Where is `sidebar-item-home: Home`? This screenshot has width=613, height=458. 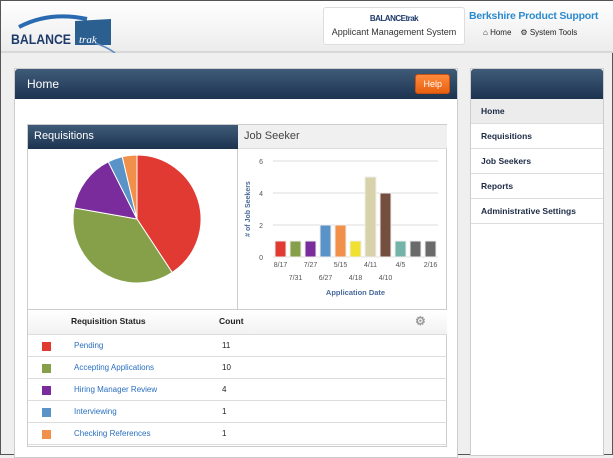 sidebar-item-home: Home is located at coordinates (537, 111).